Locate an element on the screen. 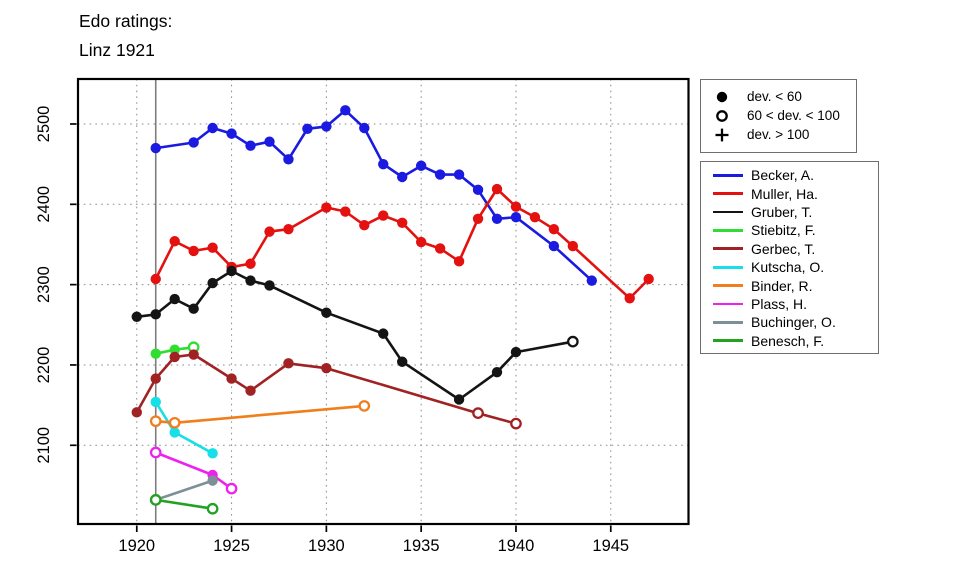 The width and height of the screenshot is (960, 576). player-legend-row: Binder, R. is located at coordinates (789, 285).